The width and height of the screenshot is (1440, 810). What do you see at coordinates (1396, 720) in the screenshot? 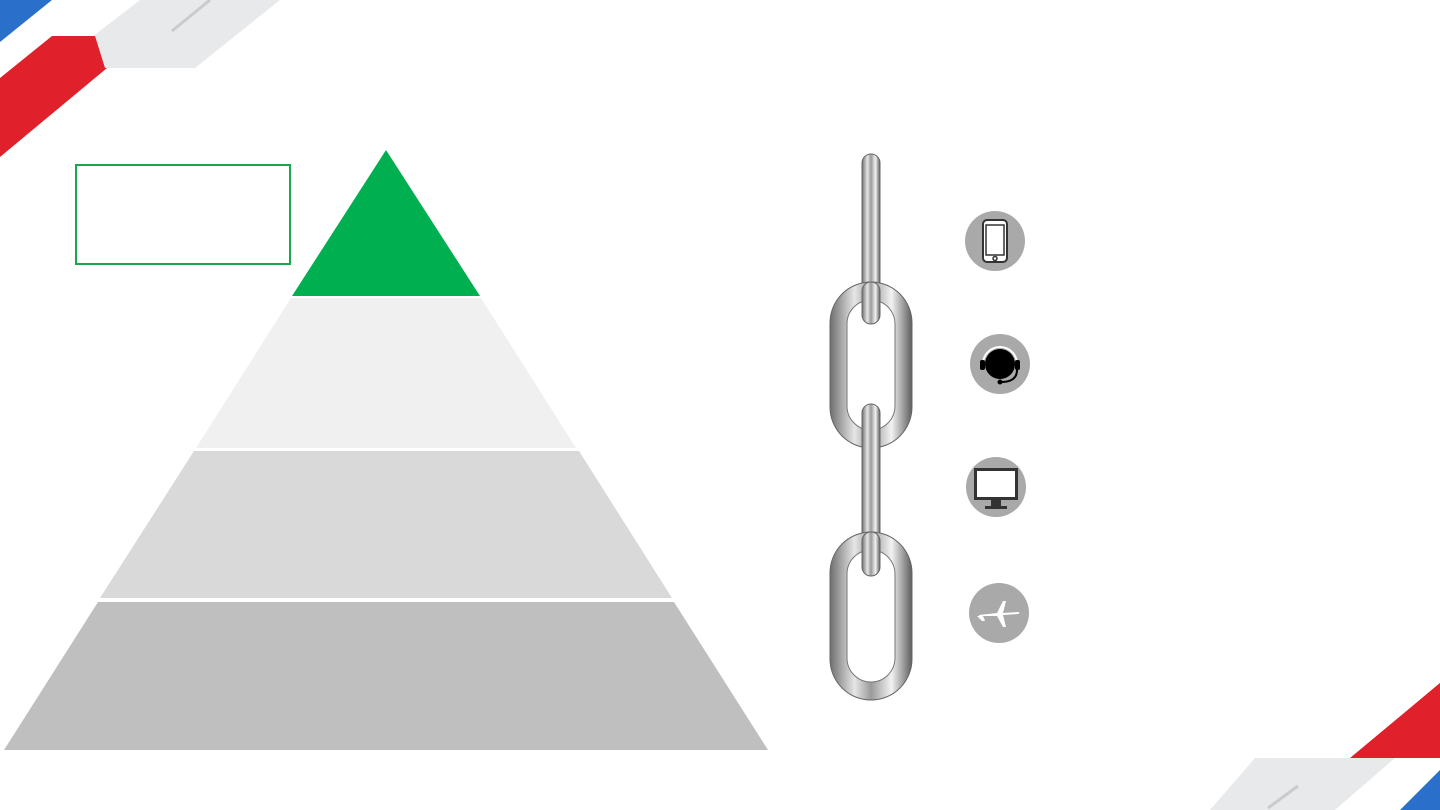
I see `bottom-right-red-stripe-body` at bounding box center [1396, 720].